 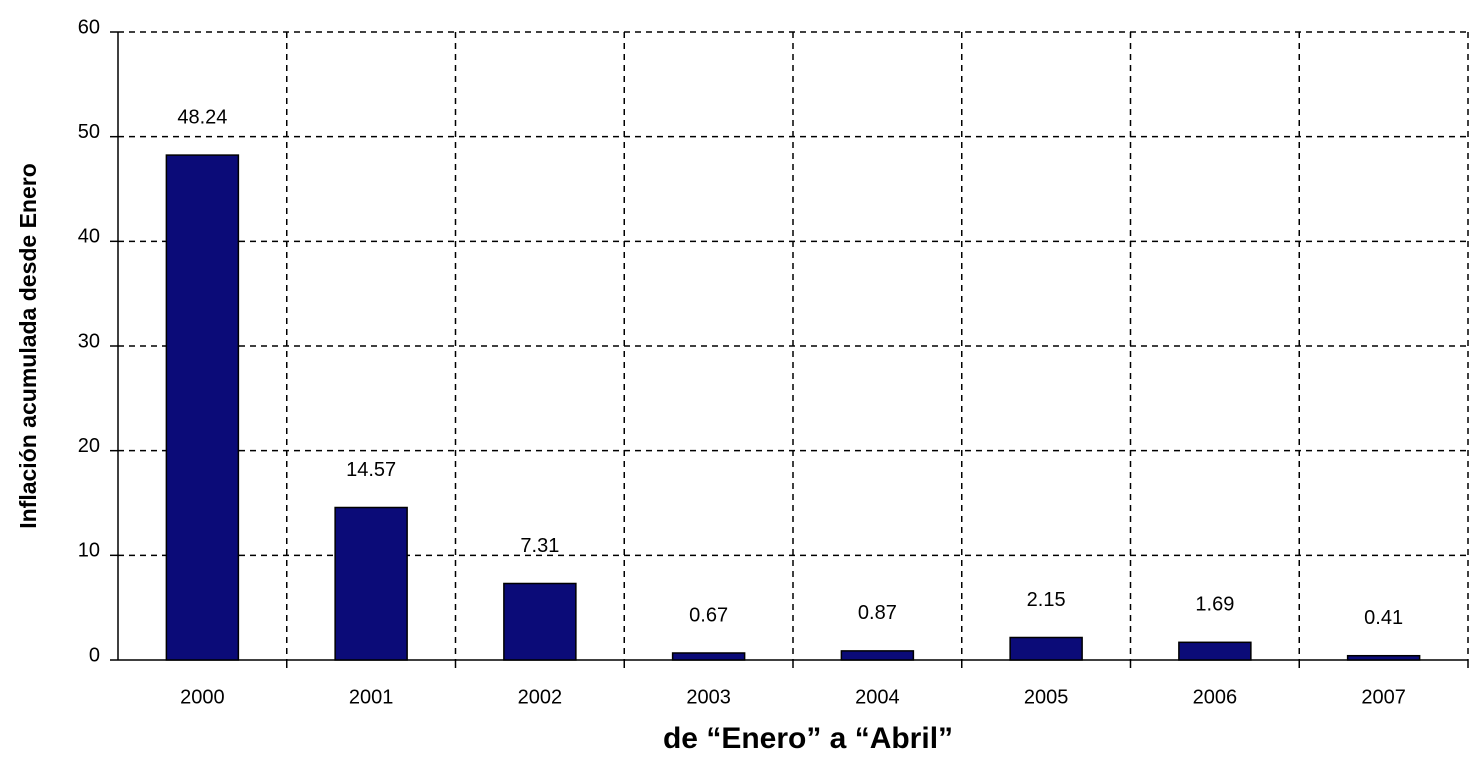 I want to click on data-label: 7.31, so click(x=539, y=546).